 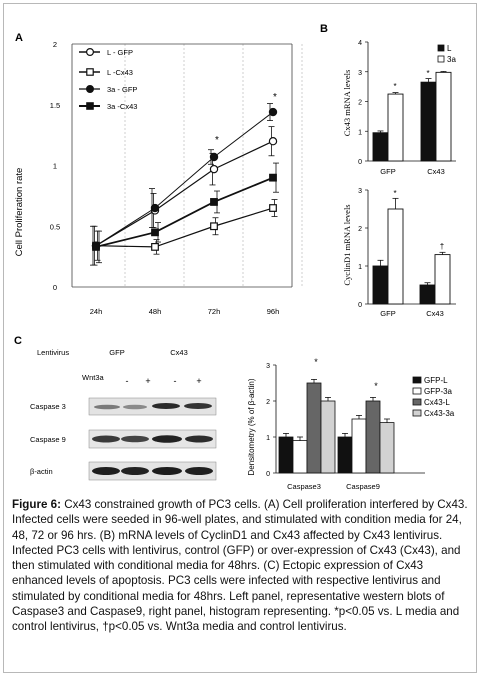 What do you see at coordinates (127, 381) in the screenshot?
I see `wnt3a-state-1: -` at bounding box center [127, 381].